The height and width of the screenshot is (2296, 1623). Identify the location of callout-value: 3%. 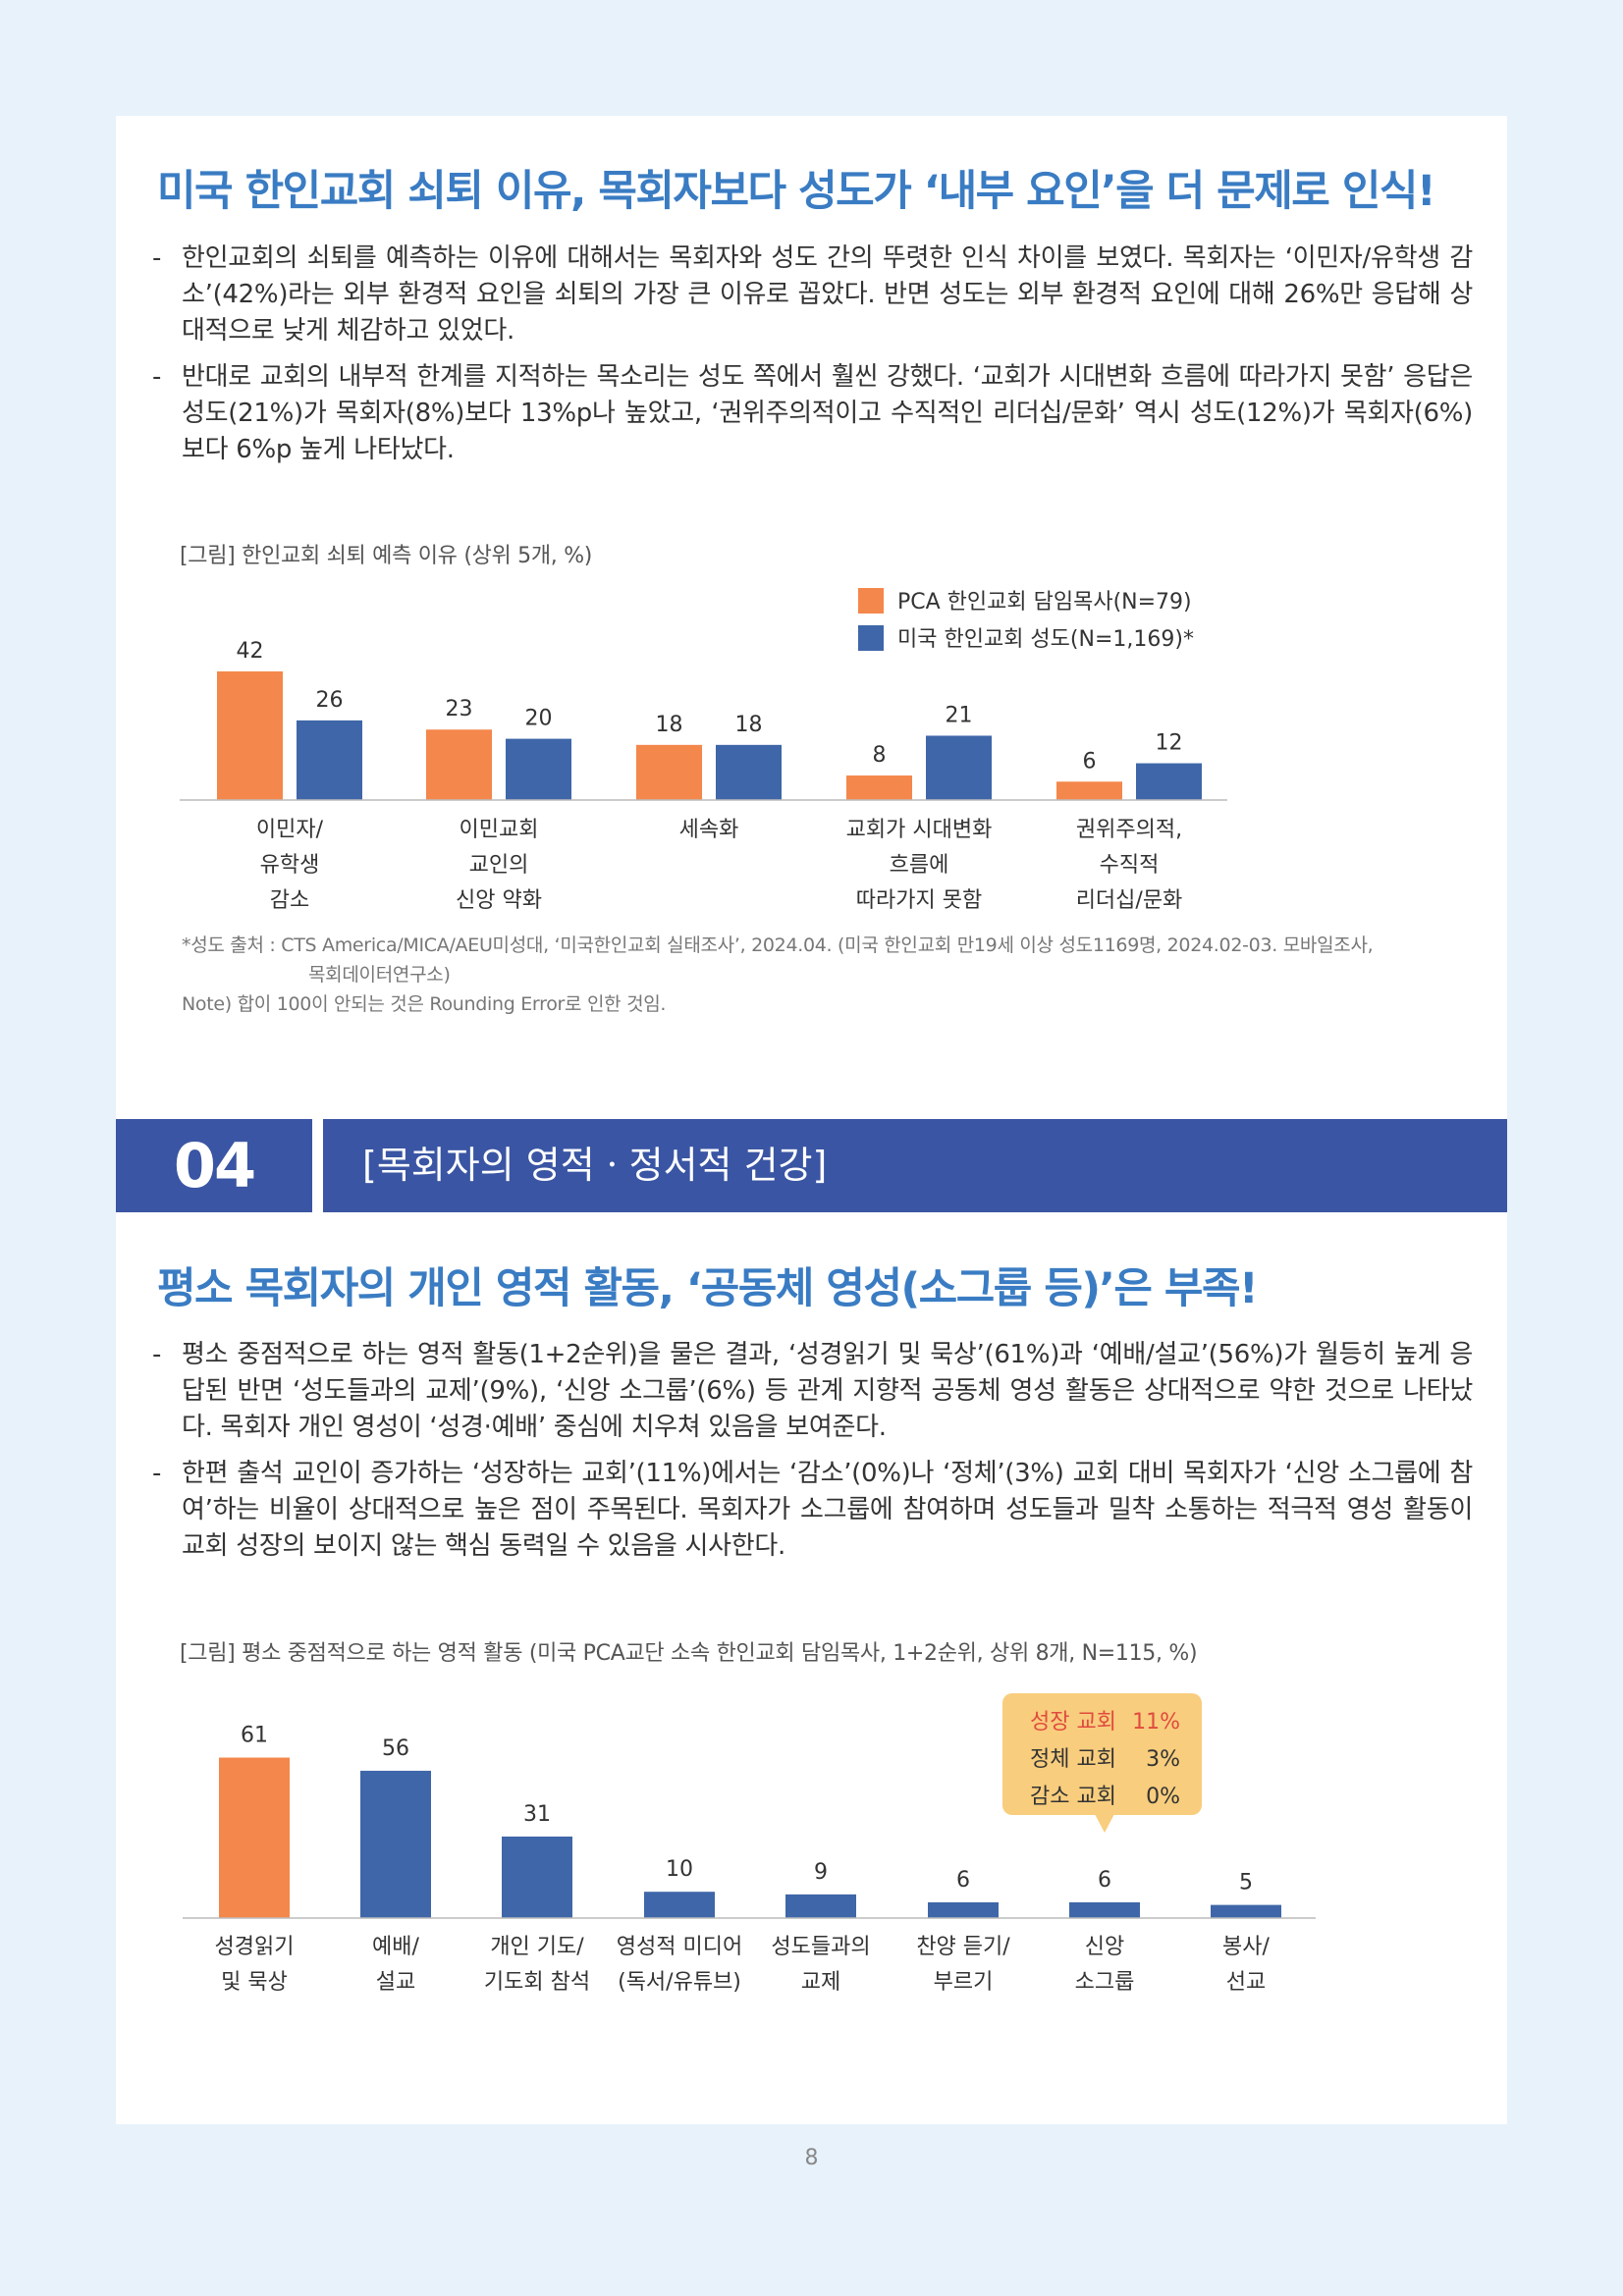
(1163, 1759).